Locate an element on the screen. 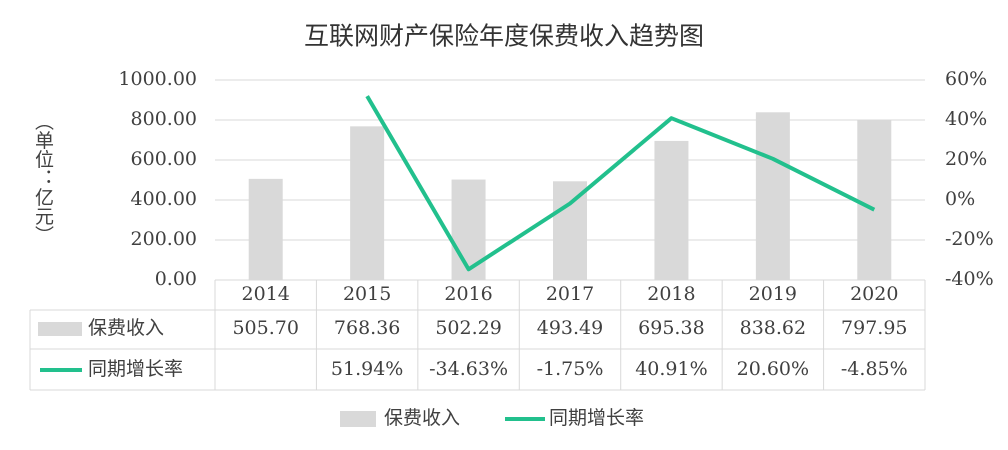 The width and height of the screenshot is (1008, 450). table-cell: -1.75% is located at coordinates (570, 369).